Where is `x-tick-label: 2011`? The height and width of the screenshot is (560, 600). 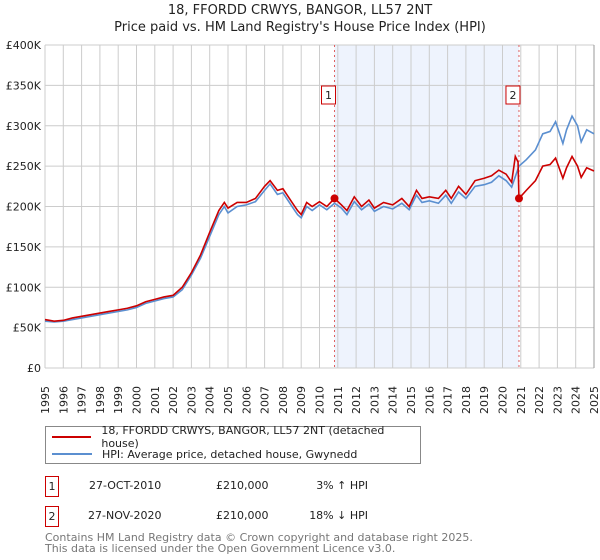
x-tick-label: 2011 is located at coordinates (338, 400).